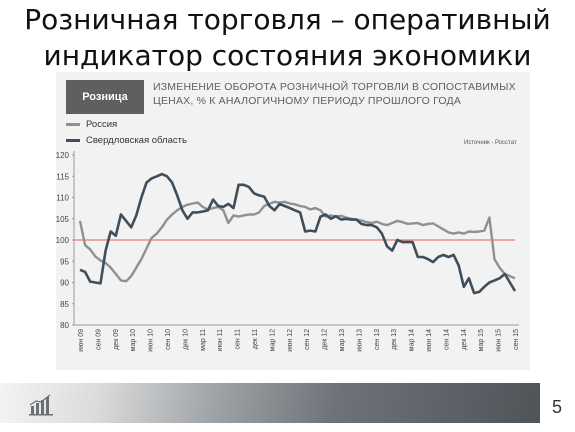  Describe the element at coordinates (429, 340) in the screenshot. I see `x-tick-label: июн 14` at that location.